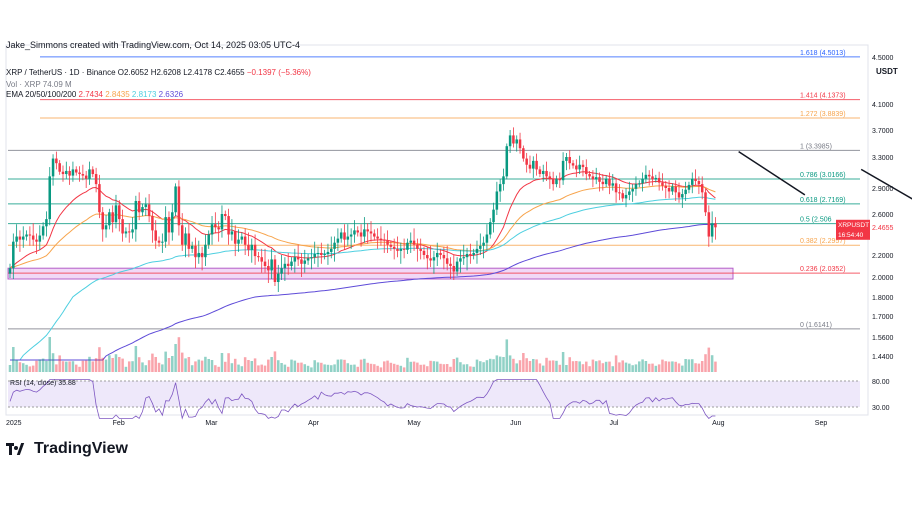  What do you see at coordinates (823, 53) in the screenshot?
I see `fib-label: 1.618 (4.5013)` at bounding box center [823, 53].